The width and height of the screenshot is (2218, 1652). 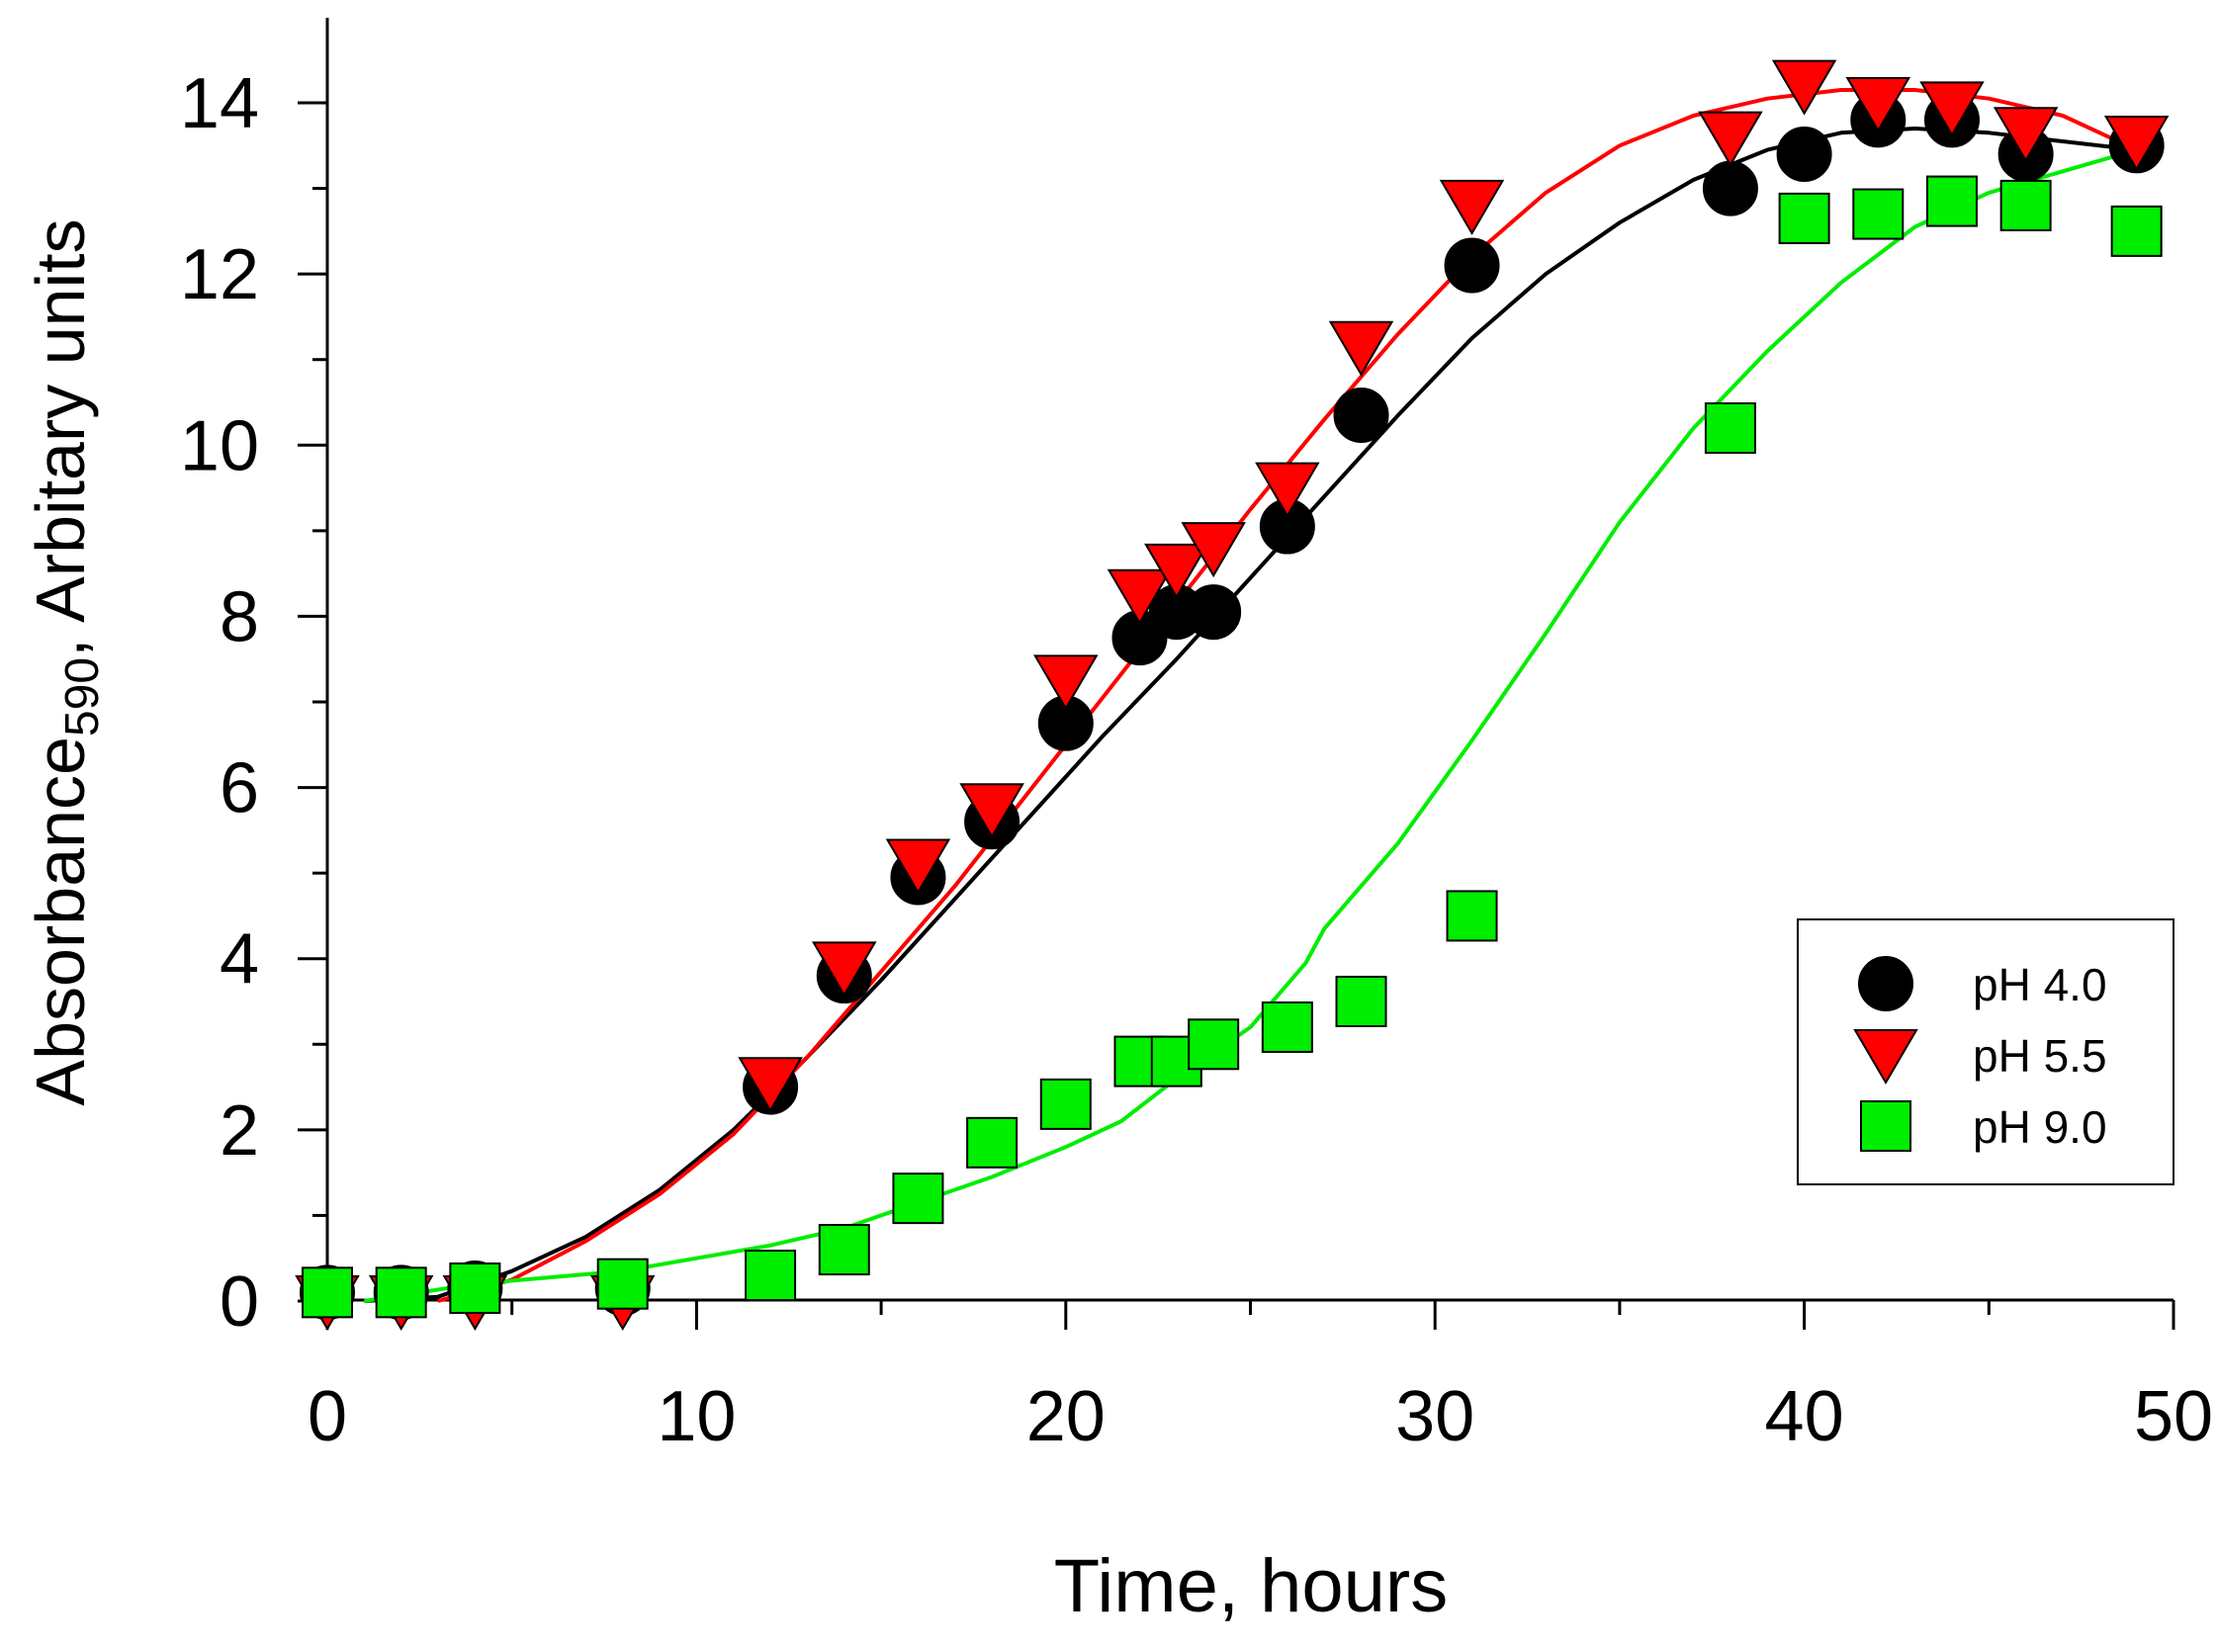 I want to click on y-axis-label-subscript: 590, so click(x=82, y=697).